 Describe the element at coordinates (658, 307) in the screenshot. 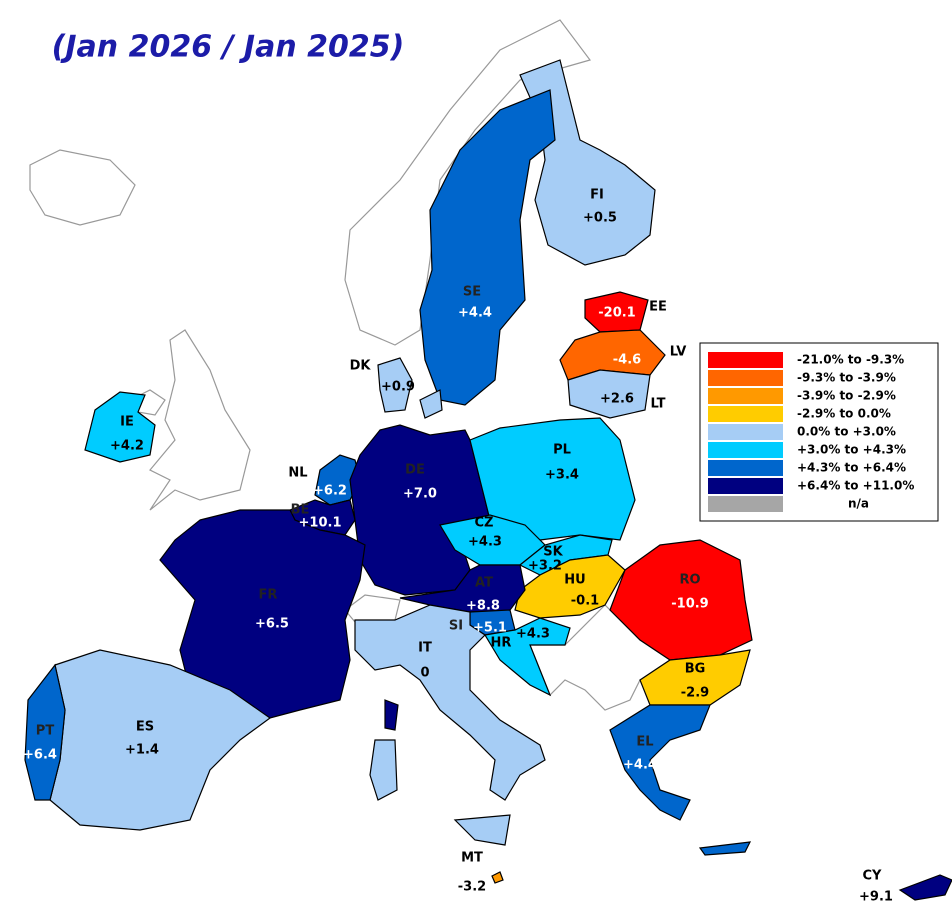

I see `country-code: EE` at that location.